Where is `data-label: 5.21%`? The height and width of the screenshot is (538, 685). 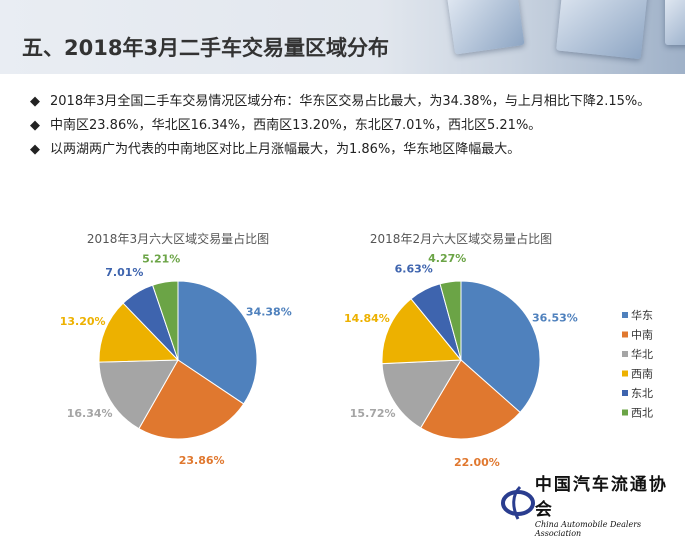 data-label: 5.21% is located at coordinates (161, 258).